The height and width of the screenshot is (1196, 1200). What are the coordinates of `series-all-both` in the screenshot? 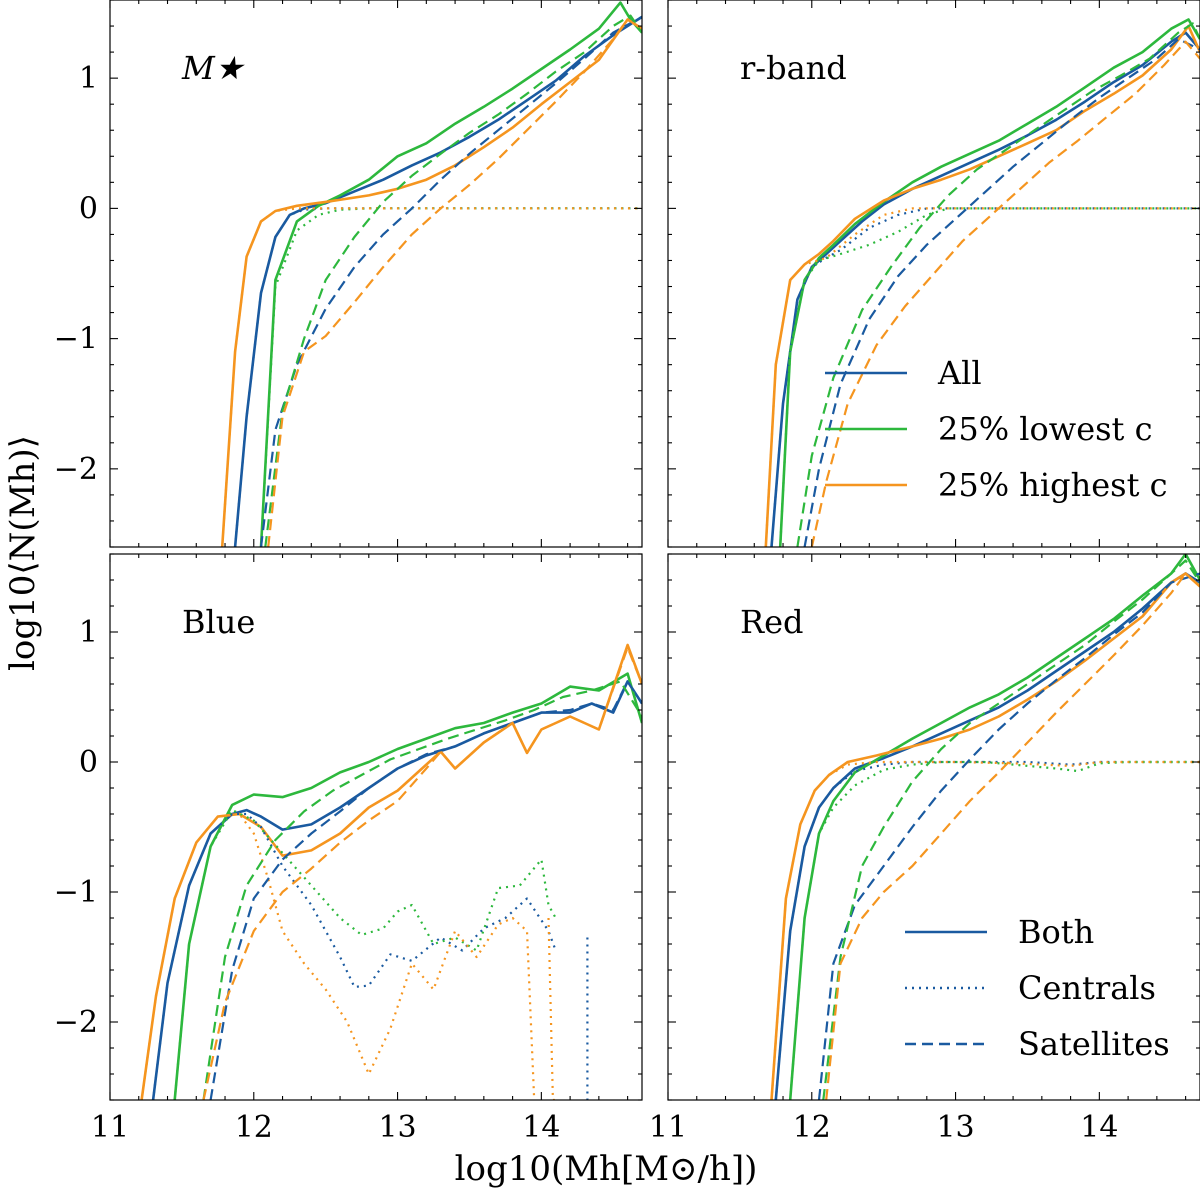 It's located at (396, 890).